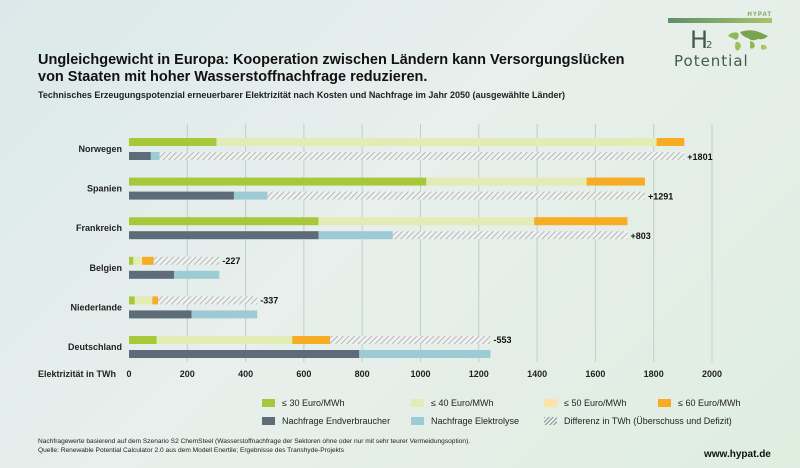 The width and height of the screenshot is (800, 468). Describe the element at coordinates (462, 403) in the screenshot. I see `legend-label-40: ≤ 40 Euro/MWh` at that location.